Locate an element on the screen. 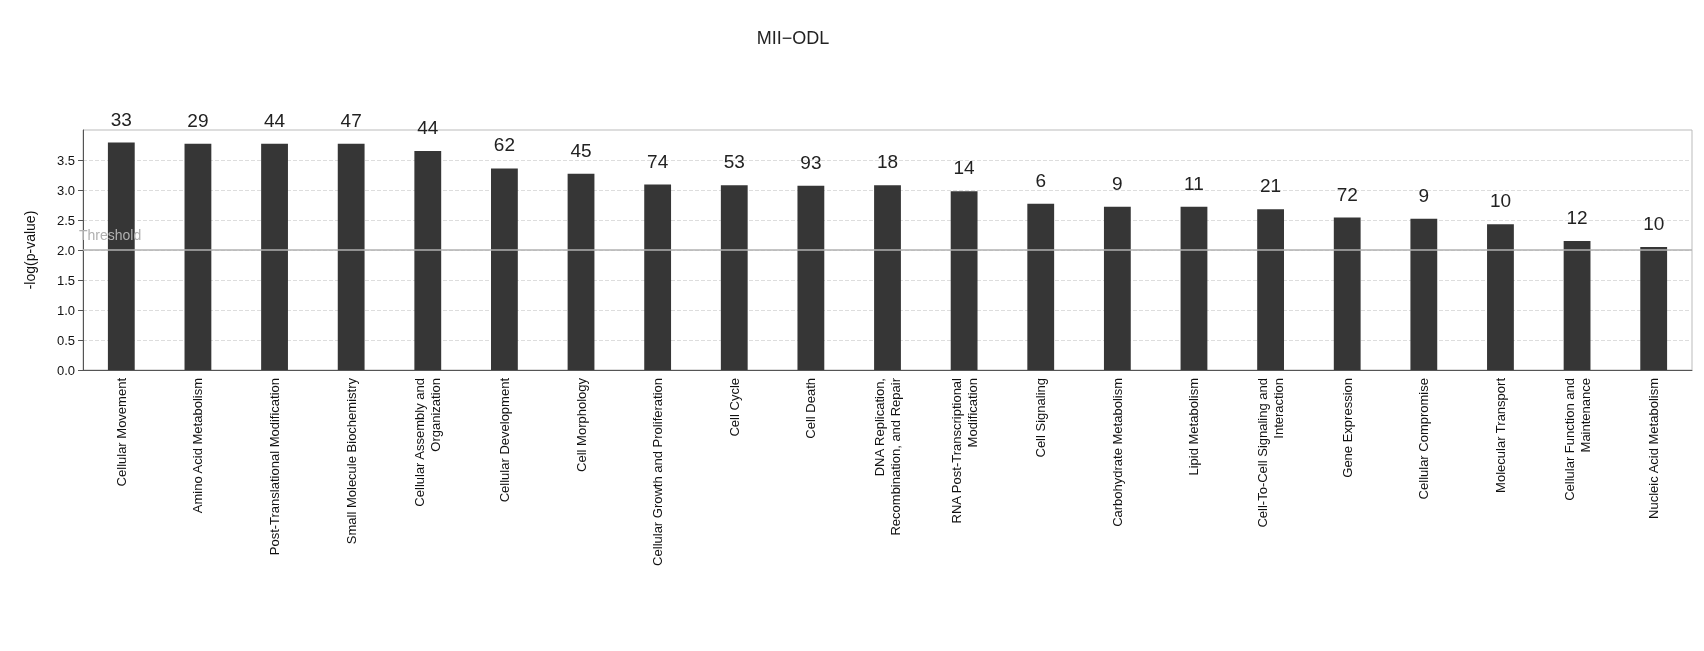 This screenshot has height=651, width=1704. y-tick-label: 0.0 is located at coordinates (65, 370).